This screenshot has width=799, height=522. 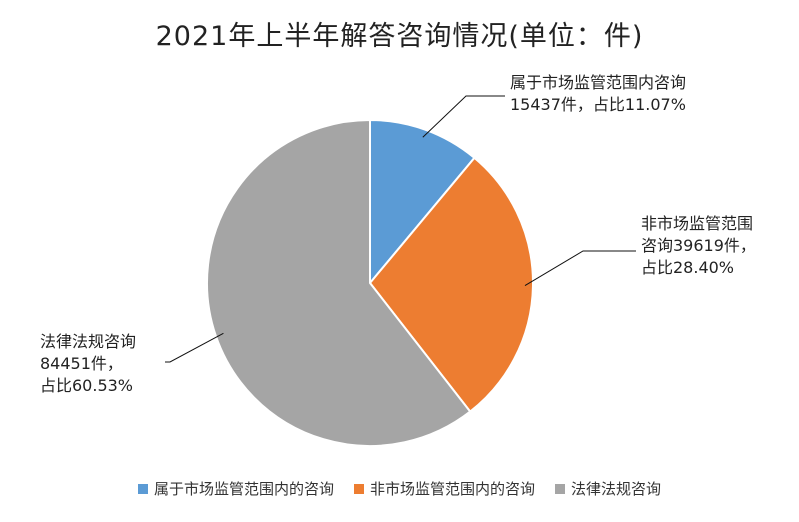 What do you see at coordinates (81, 363) in the screenshot?
I see `data-label-line: 84451件，` at bounding box center [81, 363].